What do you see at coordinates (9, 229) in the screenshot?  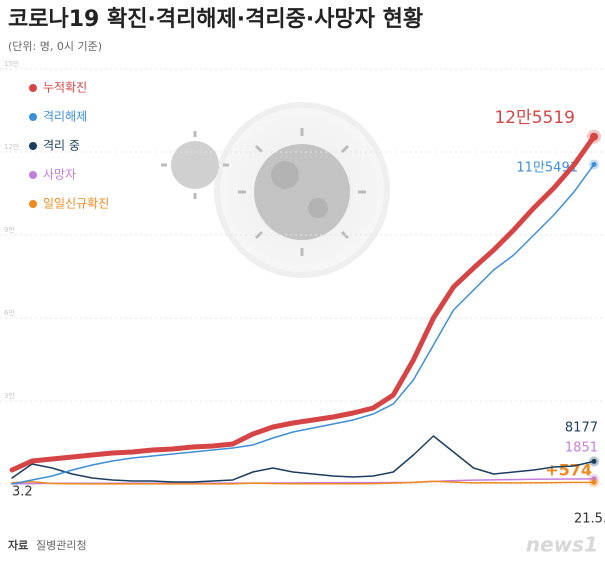 I see `y-tick-label: 9만` at bounding box center [9, 229].